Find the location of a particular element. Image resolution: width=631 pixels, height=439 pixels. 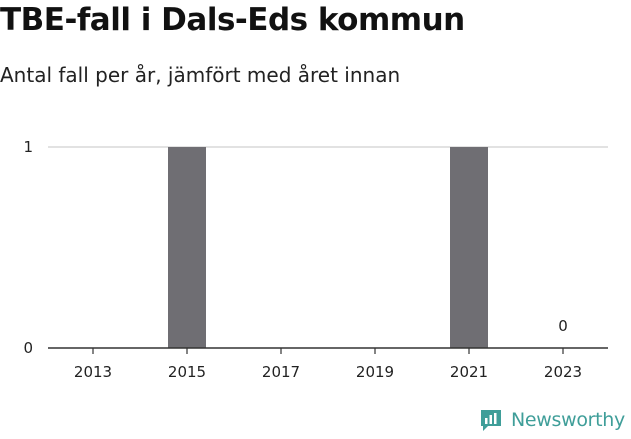

x-tick-label: 2023 is located at coordinates (563, 372).